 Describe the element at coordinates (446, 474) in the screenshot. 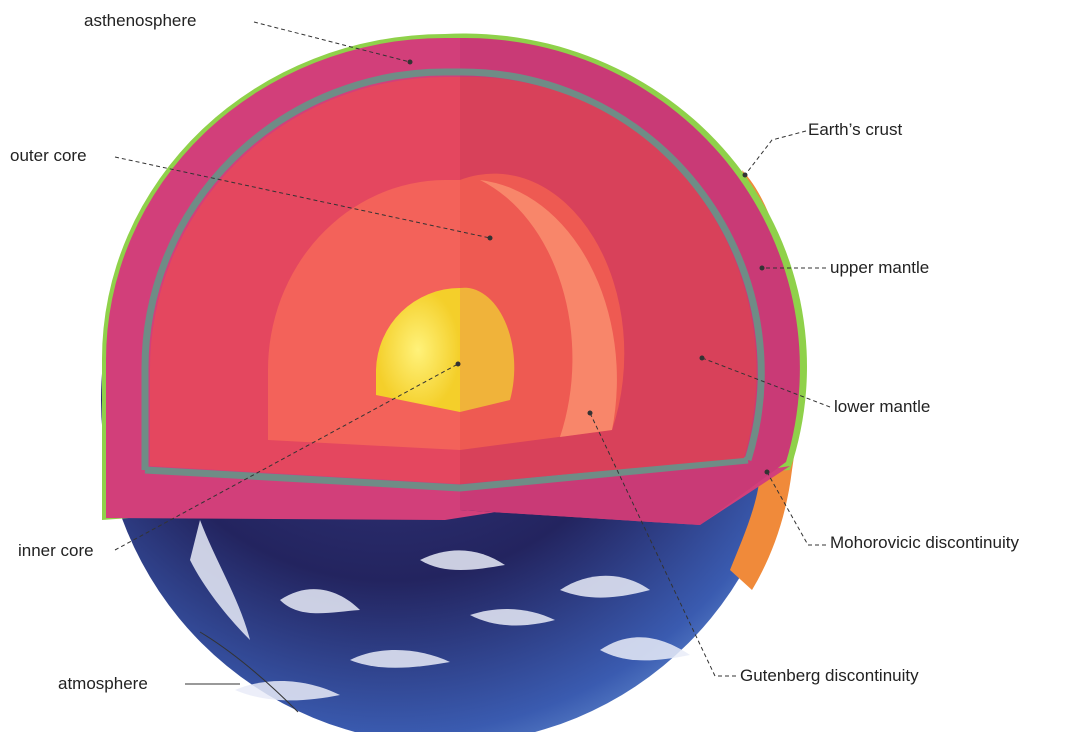

I see `asthenosphere-band-bottom` at that location.